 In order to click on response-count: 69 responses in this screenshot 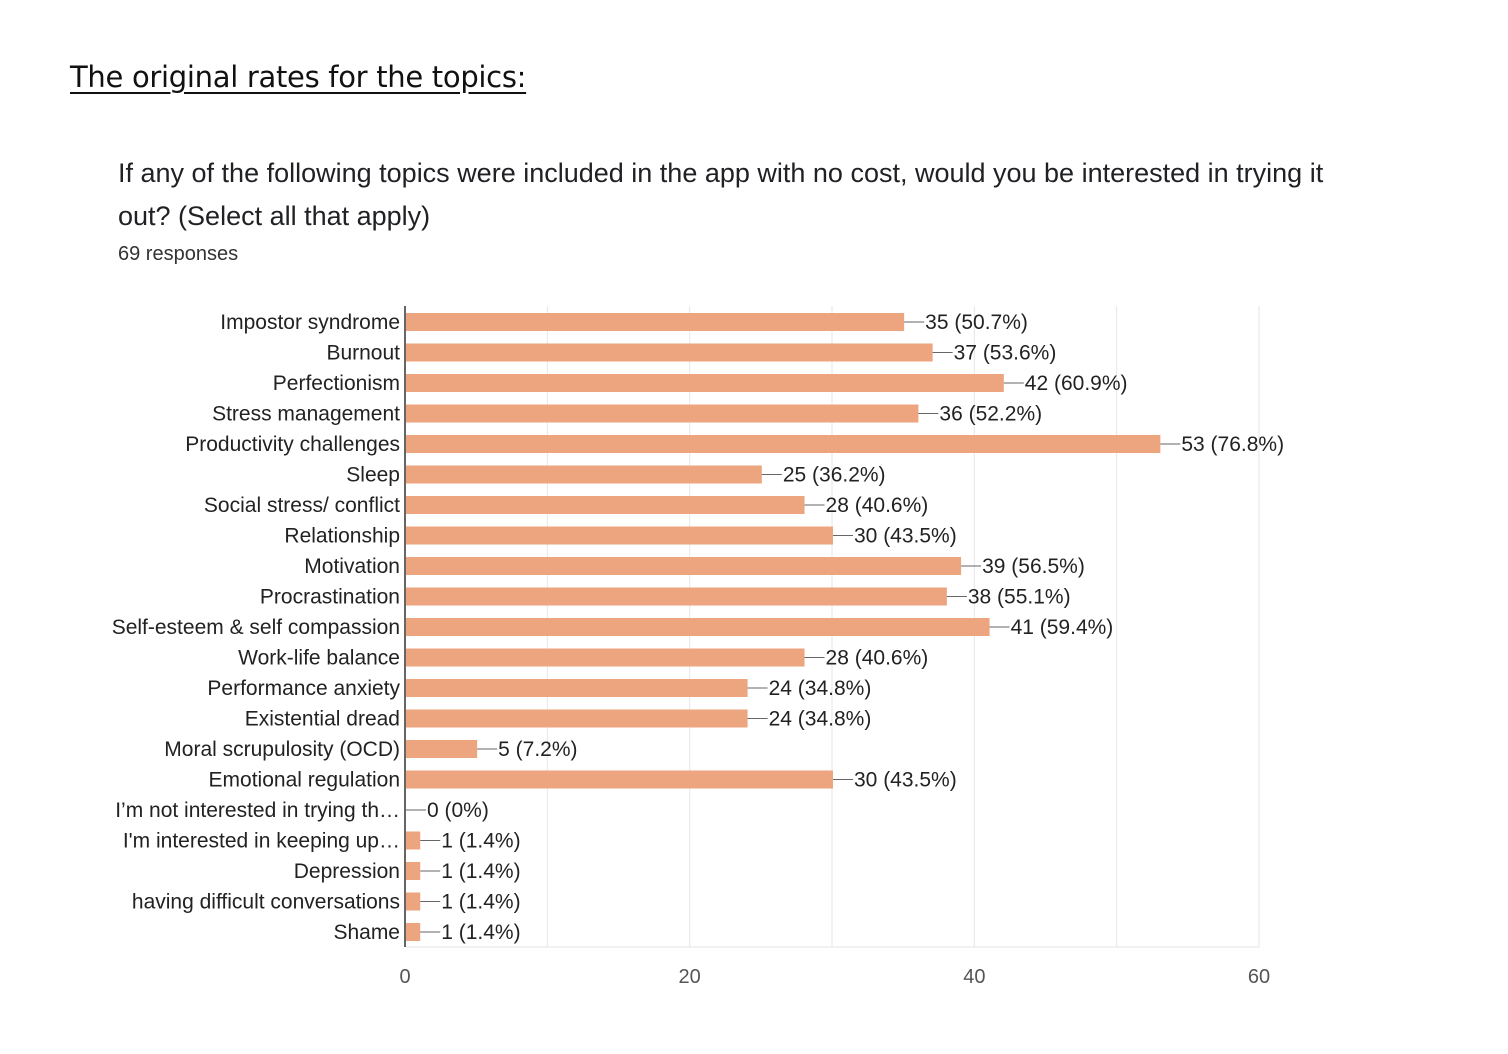, I will do `click(178, 254)`.